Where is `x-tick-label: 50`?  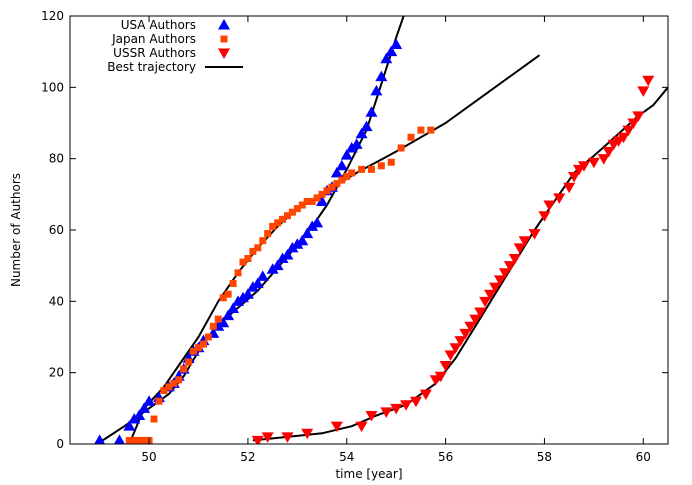 x-tick-label: 50 is located at coordinates (148, 457).